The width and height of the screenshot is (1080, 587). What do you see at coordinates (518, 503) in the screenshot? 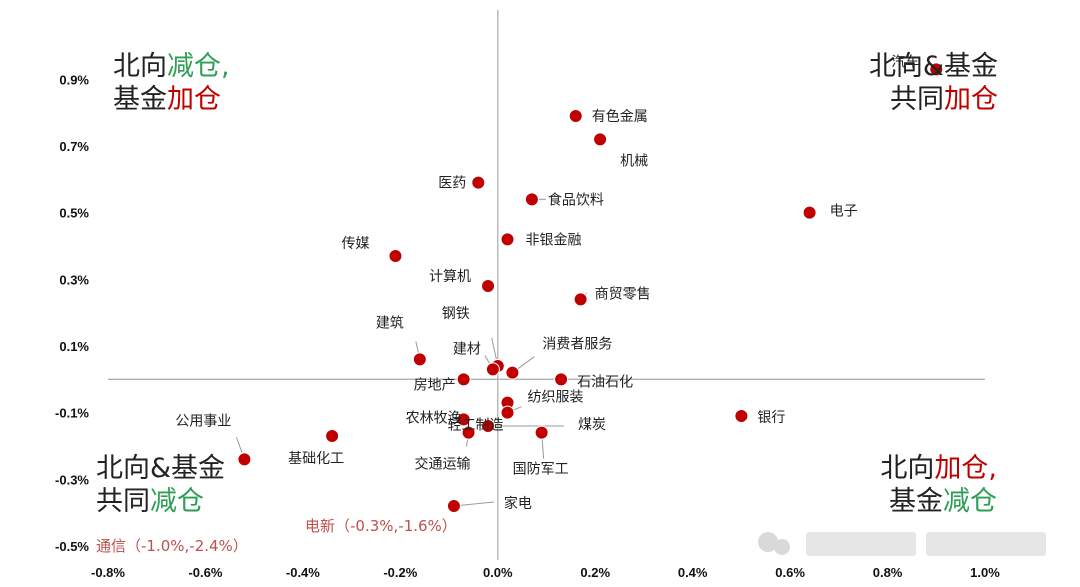
I see `point-label: 家电` at bounding box center [518, 503].